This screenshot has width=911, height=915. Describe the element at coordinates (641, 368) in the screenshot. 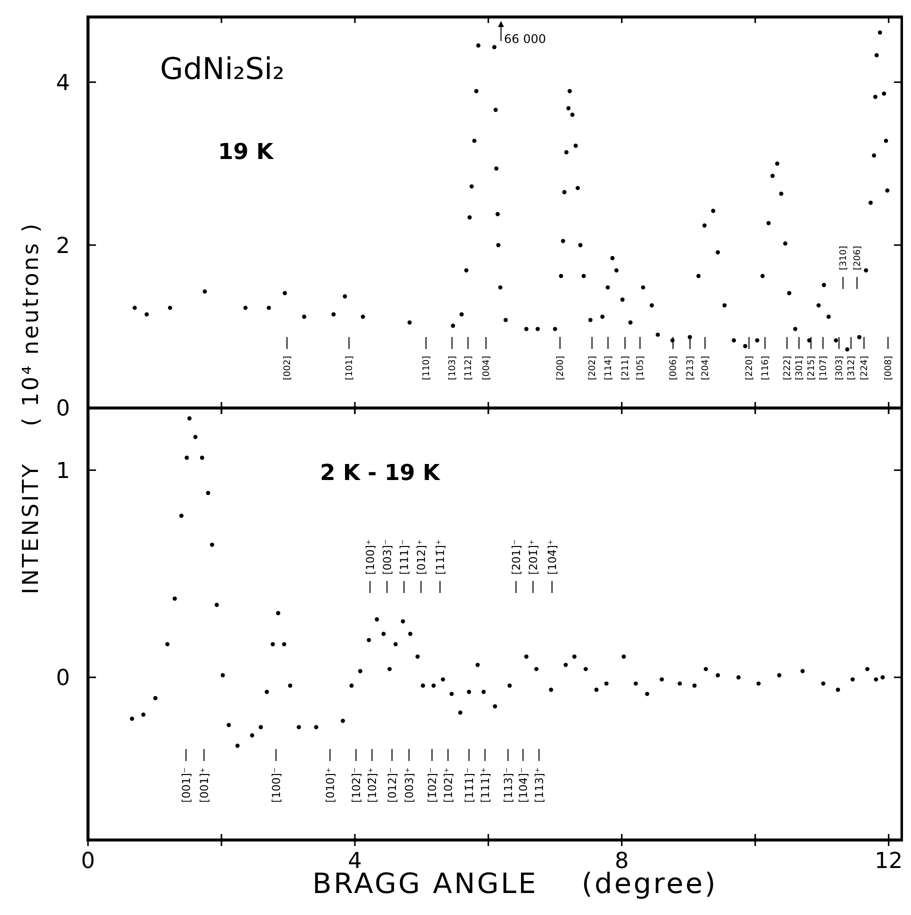

I see `annotation: [105]` at that location.